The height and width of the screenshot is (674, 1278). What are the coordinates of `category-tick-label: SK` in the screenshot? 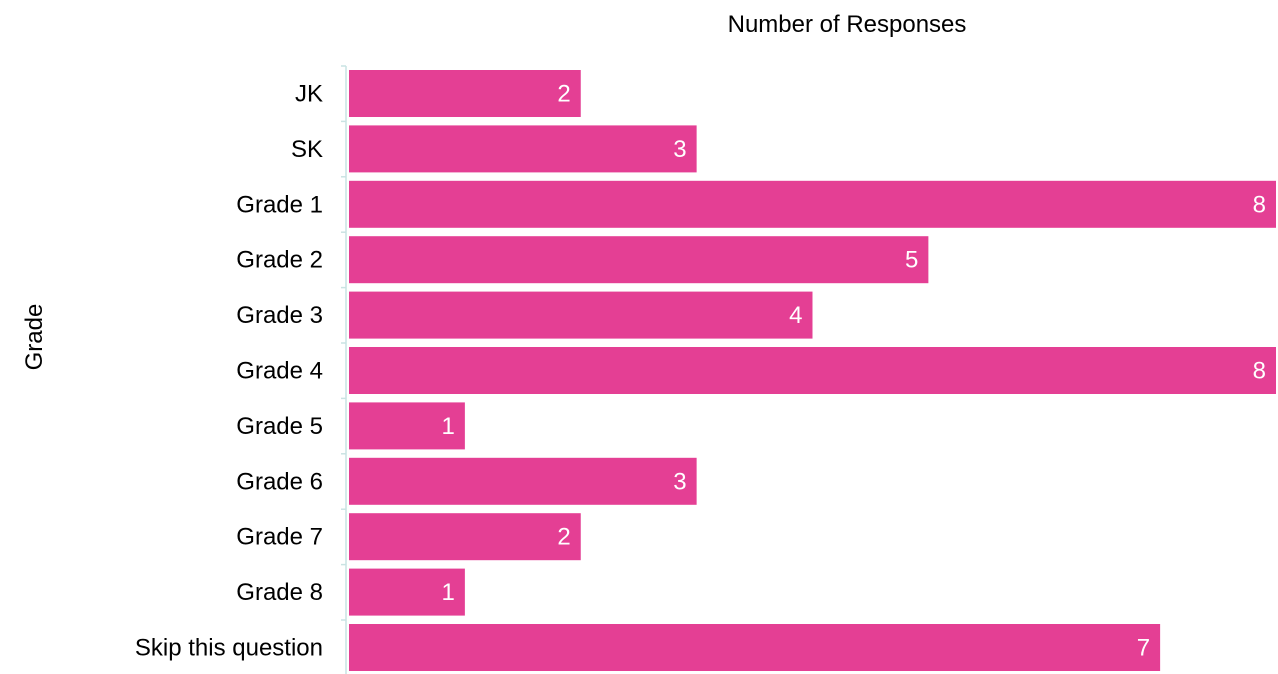 It's located at (307, 149).